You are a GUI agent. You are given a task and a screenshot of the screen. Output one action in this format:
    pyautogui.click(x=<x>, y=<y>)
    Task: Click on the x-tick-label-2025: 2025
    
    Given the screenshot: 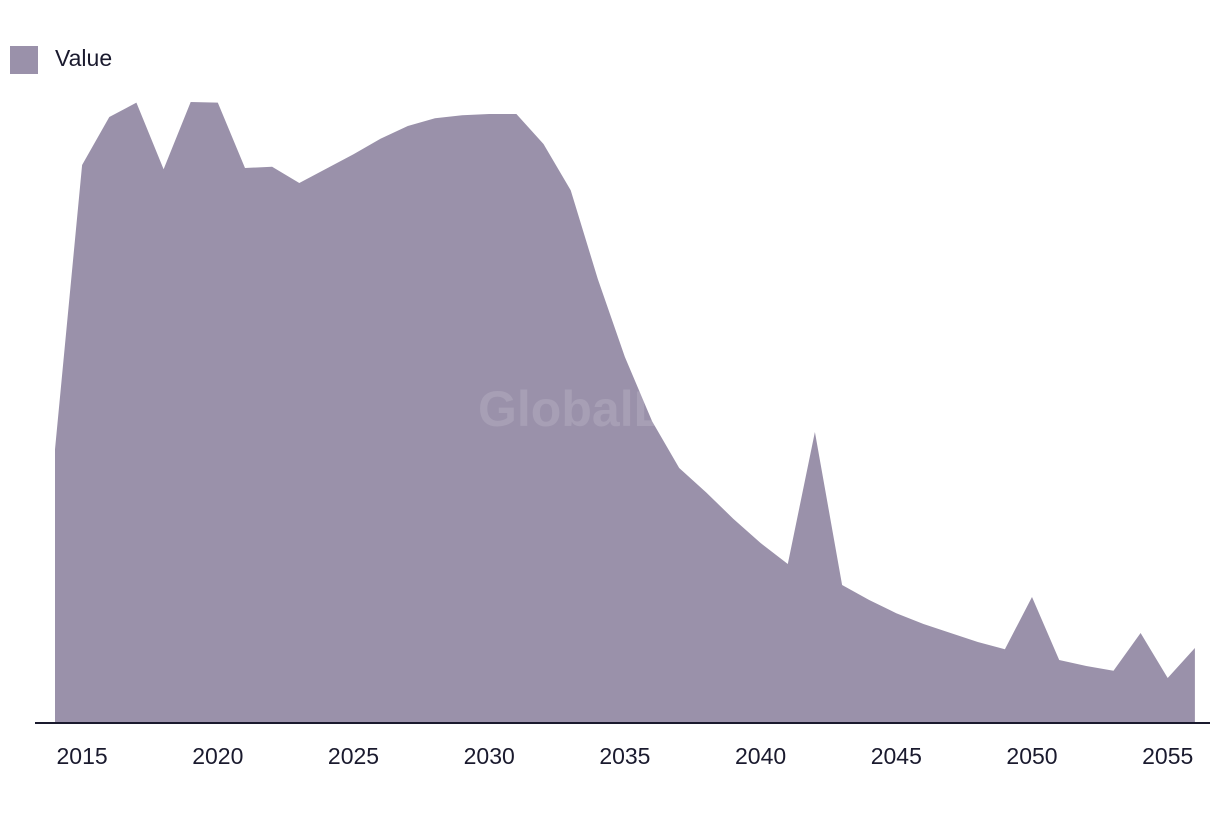 What is the action you would take?
    pyautogui.click(x=353, y=756)
    